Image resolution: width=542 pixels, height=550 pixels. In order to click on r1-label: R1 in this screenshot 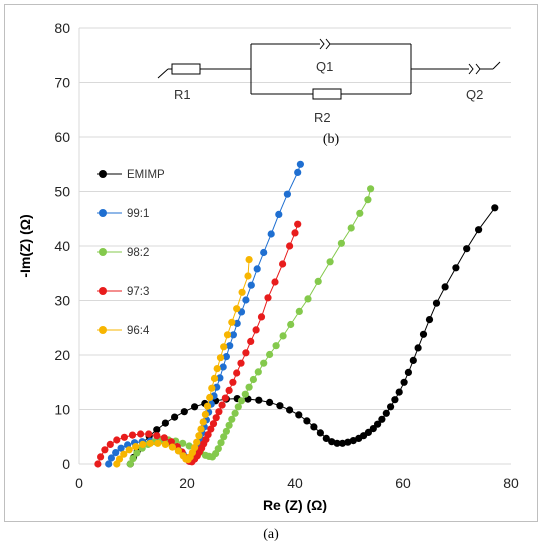, I will do `click(182, 94)`.